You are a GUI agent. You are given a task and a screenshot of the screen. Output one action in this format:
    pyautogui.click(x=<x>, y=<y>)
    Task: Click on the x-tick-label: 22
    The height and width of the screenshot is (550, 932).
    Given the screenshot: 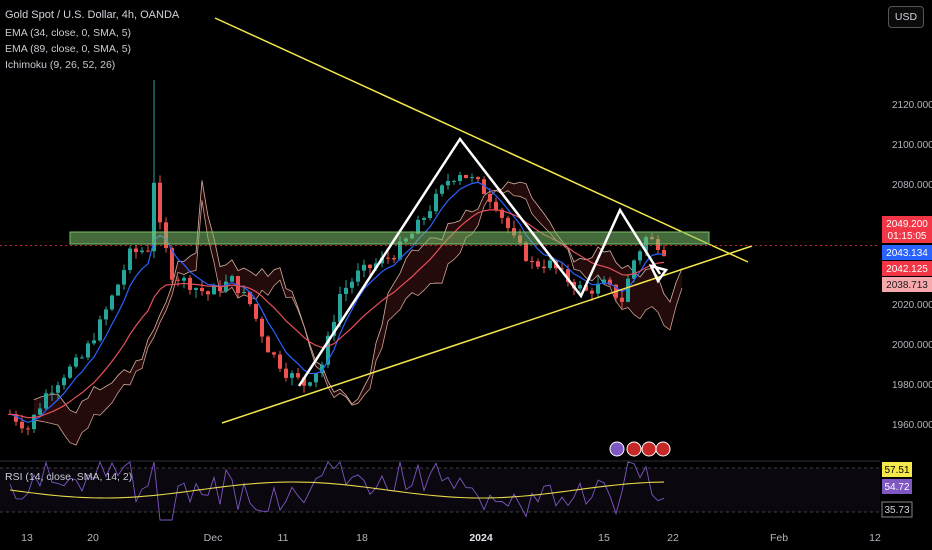 What is the action you would take?
    pyautogui.click(x=673, y=538)
    